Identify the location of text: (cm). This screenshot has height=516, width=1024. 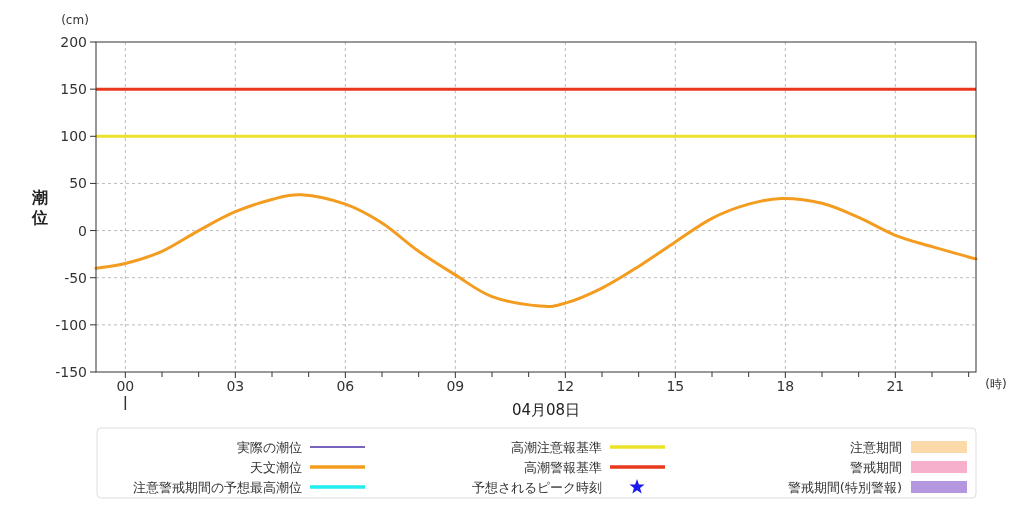
(75, 20).